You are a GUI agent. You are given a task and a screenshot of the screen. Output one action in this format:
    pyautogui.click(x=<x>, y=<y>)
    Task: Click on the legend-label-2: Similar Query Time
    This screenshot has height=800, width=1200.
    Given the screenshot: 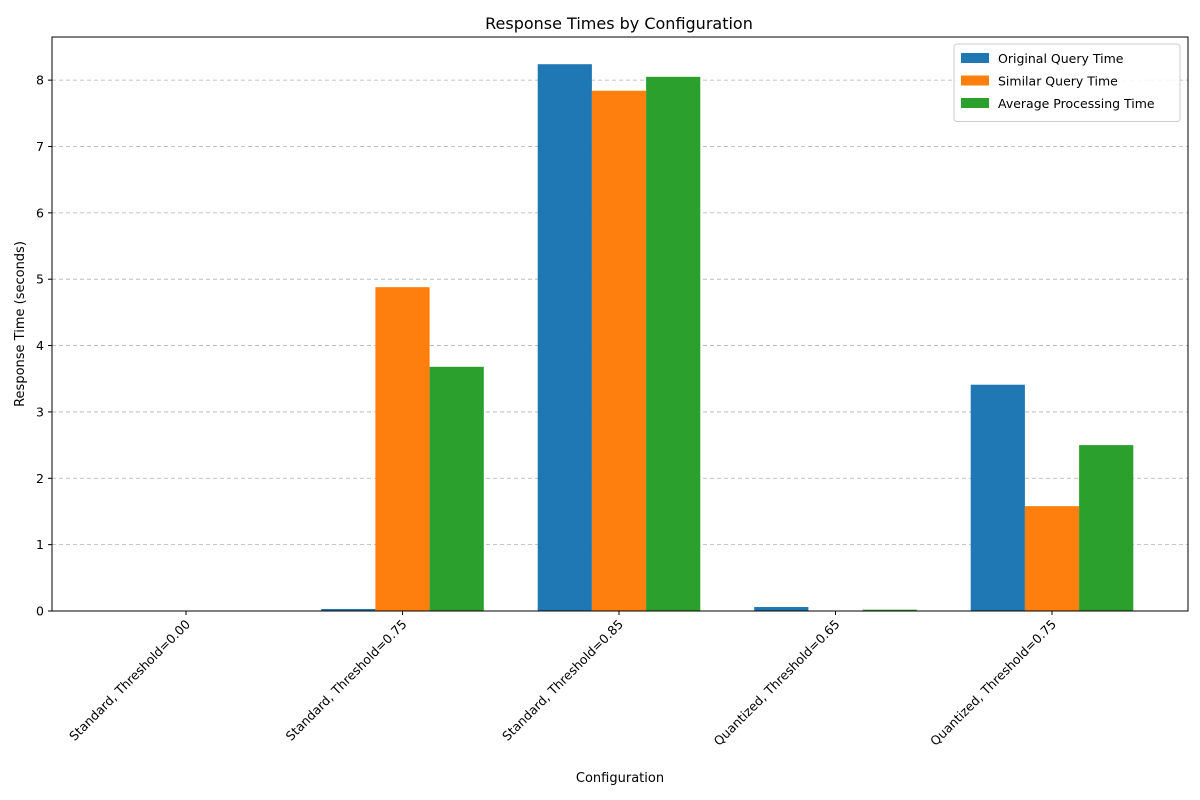 What is the action you would take?
    pyautogui.click(x=1058, y=81)
    